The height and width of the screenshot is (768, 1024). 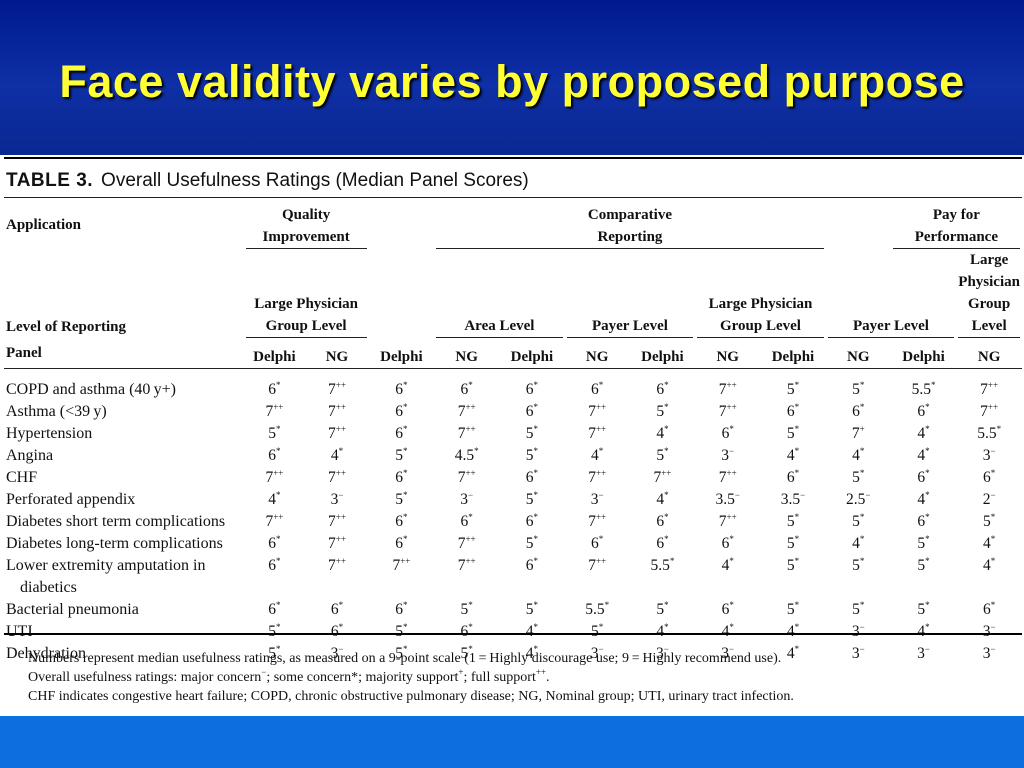 What do you see at coordinates (306, 223) in the screenshot?
I see `header-quality-improvement: Quality Improvement` at bounding box center [306, 223].